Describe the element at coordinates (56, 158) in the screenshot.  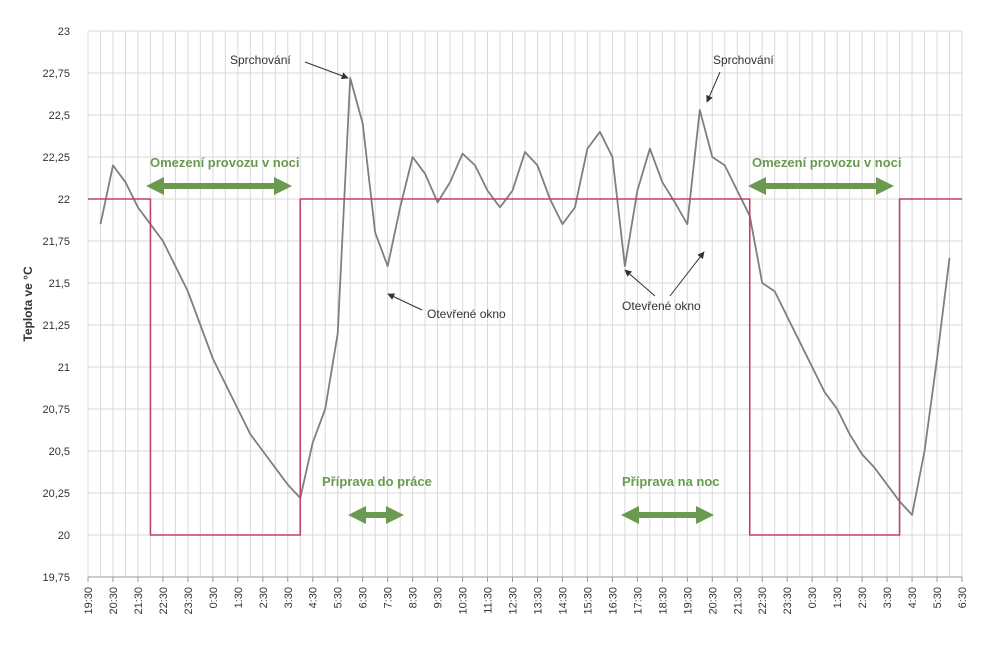
I see `y-tick-label: 22,25` at that location.